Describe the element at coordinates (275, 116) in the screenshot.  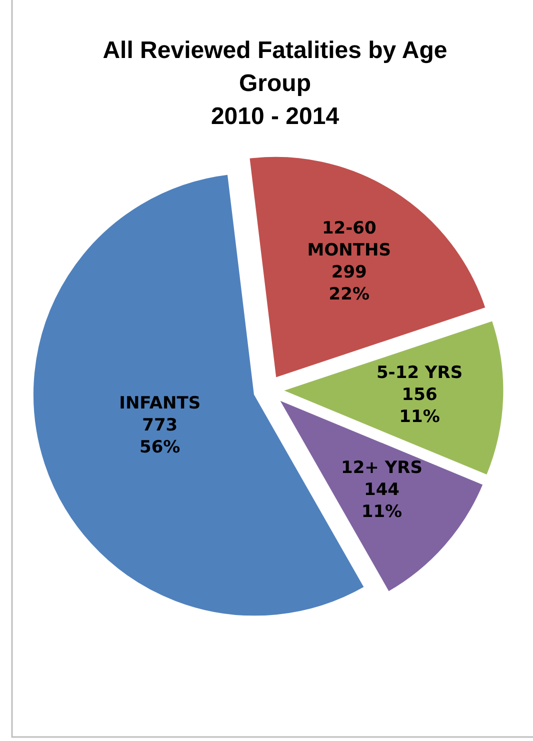
I see `chart-subtitle: 2010 - 2014` at that location.